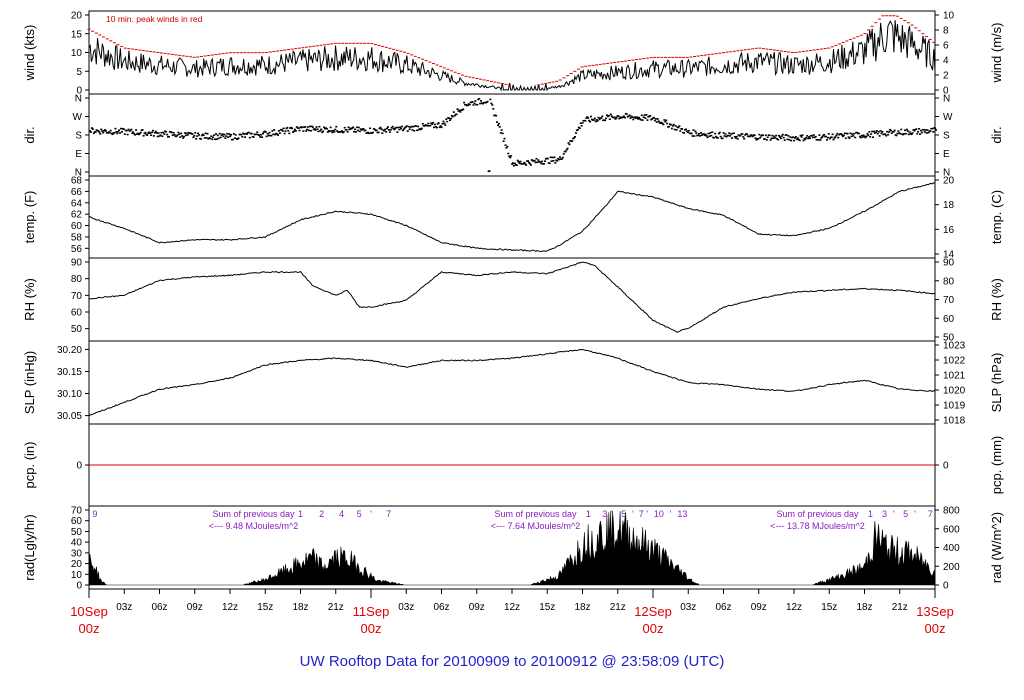 This screenshot has width=1024, height=700. What do you see at coordinates (582, 607) in the screenshot?
I see `x-tick-label: 18z` at bounding box center [582, 607].